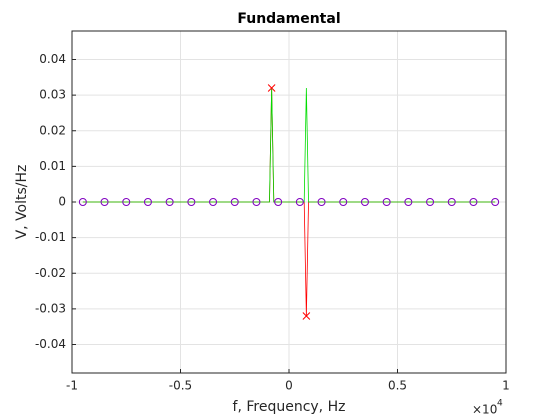  What do you see at coordinates (72, 386) in the screenshot?
I see `x-tick-label: -1` at bounding box center [72, 386].